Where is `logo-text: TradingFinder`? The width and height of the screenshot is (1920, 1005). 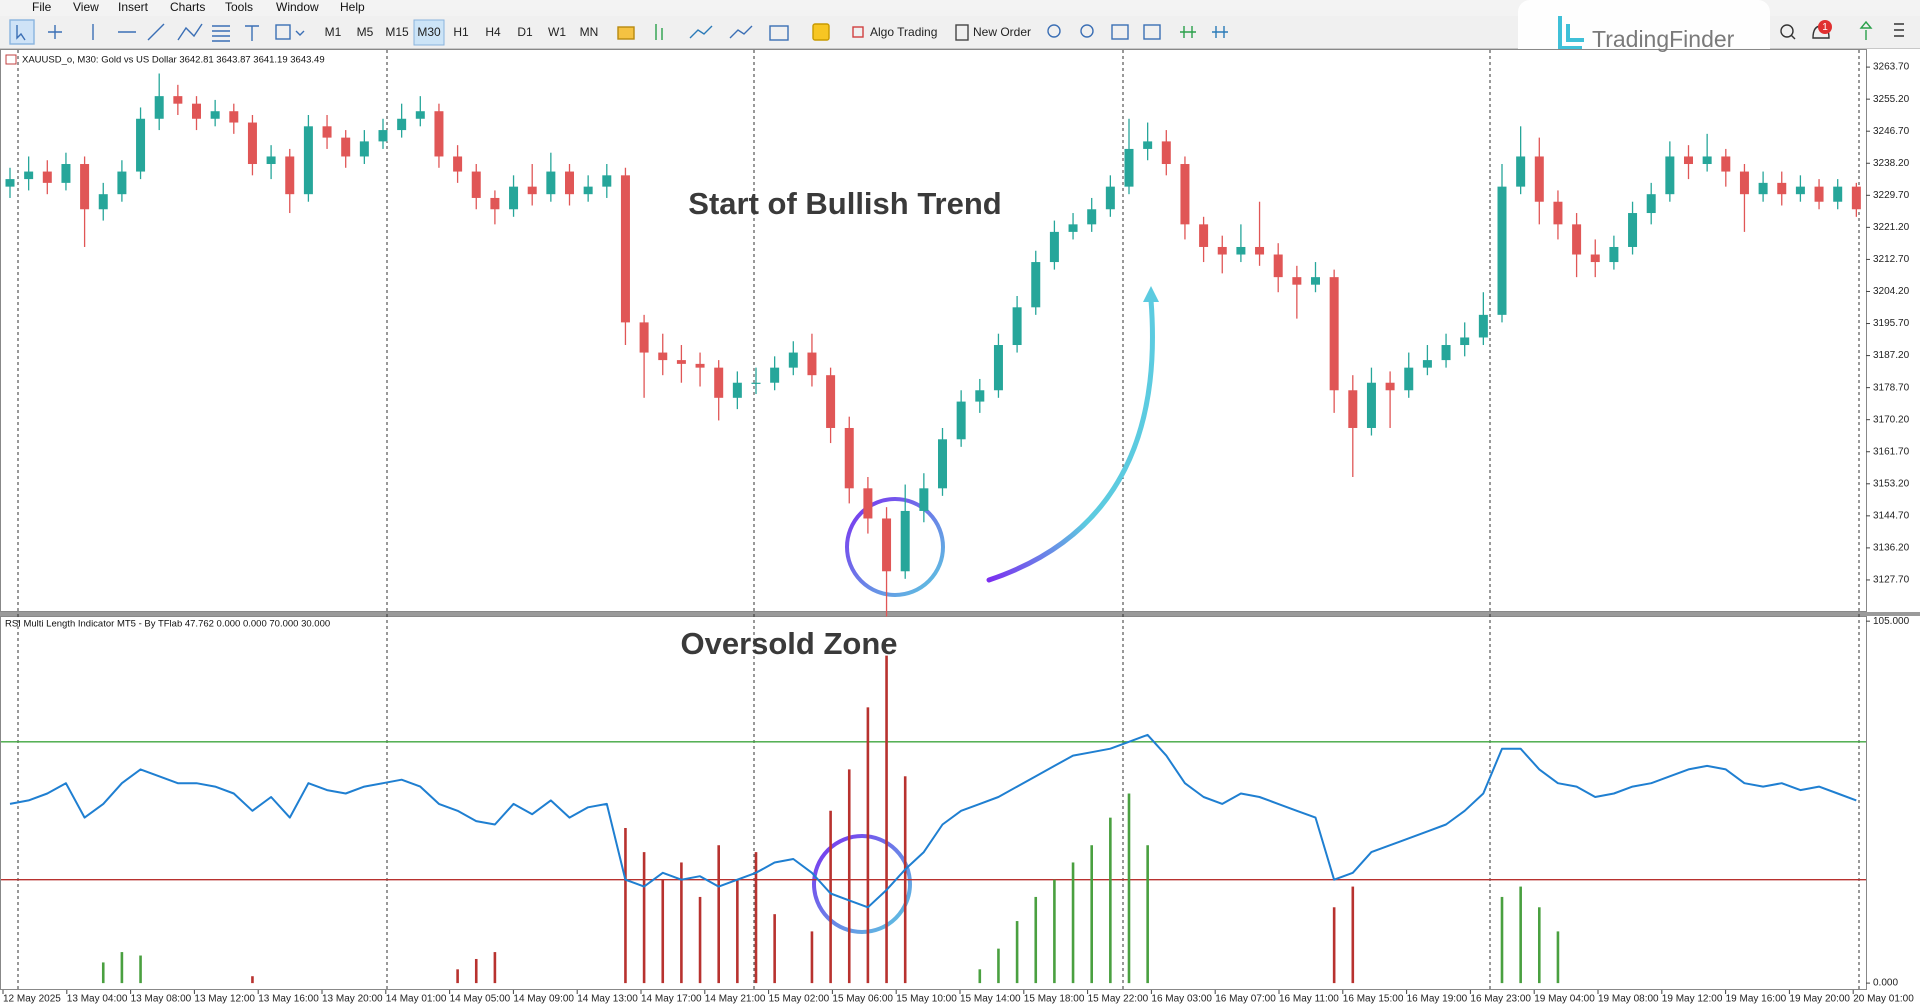
logo-text: TradingFinder is located at coordinates (1663, 39).